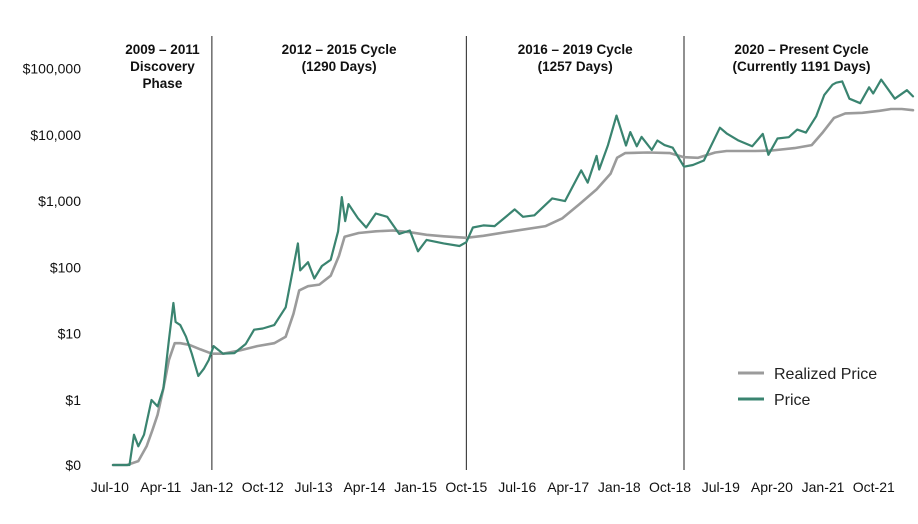 This screenshot has width=918, height=524. What do you see at coordinates (65, 267) in the screenshot?
I see `y-tick-label: $100` at bounding box center [65, 267].